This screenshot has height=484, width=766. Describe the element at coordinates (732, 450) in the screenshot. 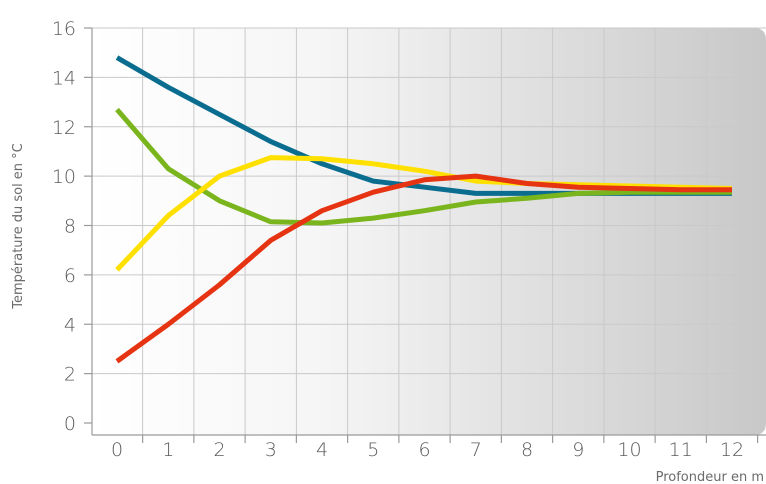

I see `x-tick-label: 12` at that location.